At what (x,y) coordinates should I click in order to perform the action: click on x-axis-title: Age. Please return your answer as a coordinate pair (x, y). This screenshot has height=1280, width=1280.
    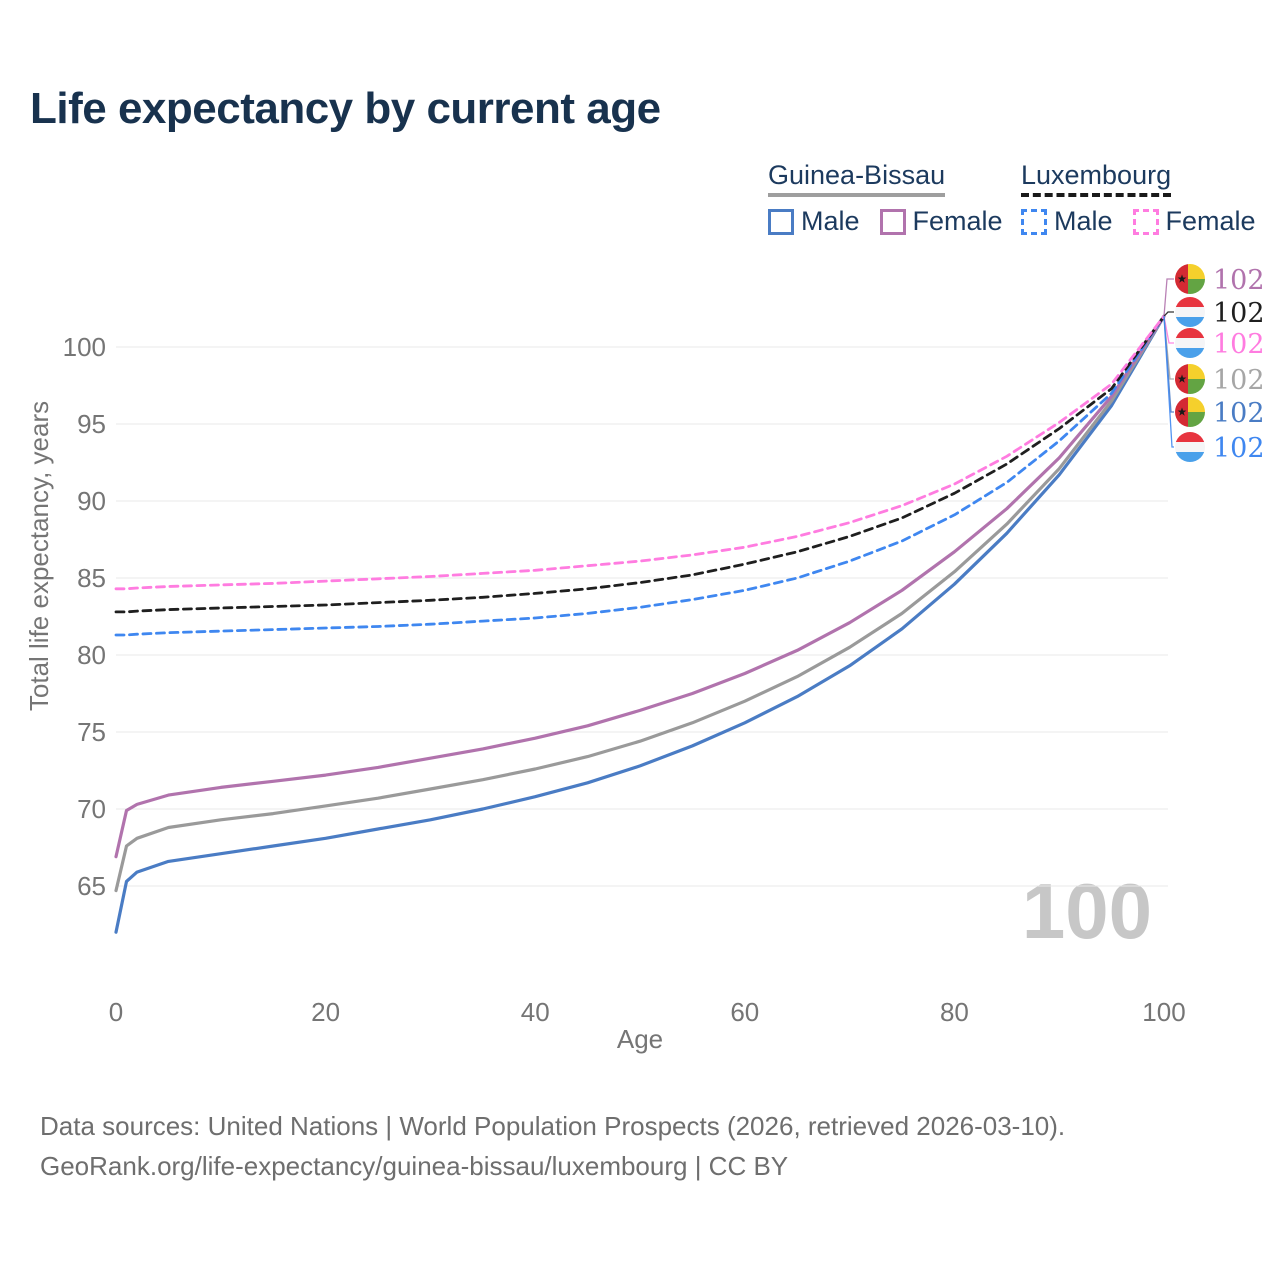
    Looking at the image, I should click on (640, 1039).